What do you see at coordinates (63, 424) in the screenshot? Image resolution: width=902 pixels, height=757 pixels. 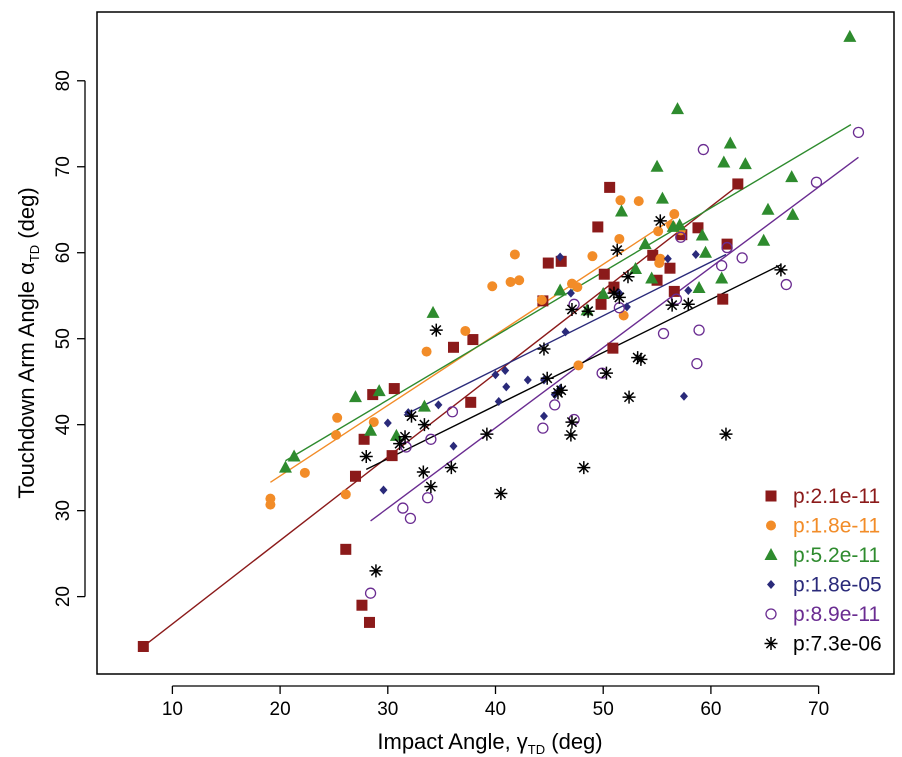 I see `y-tick-label: 40` at bounding box center [63, 424].